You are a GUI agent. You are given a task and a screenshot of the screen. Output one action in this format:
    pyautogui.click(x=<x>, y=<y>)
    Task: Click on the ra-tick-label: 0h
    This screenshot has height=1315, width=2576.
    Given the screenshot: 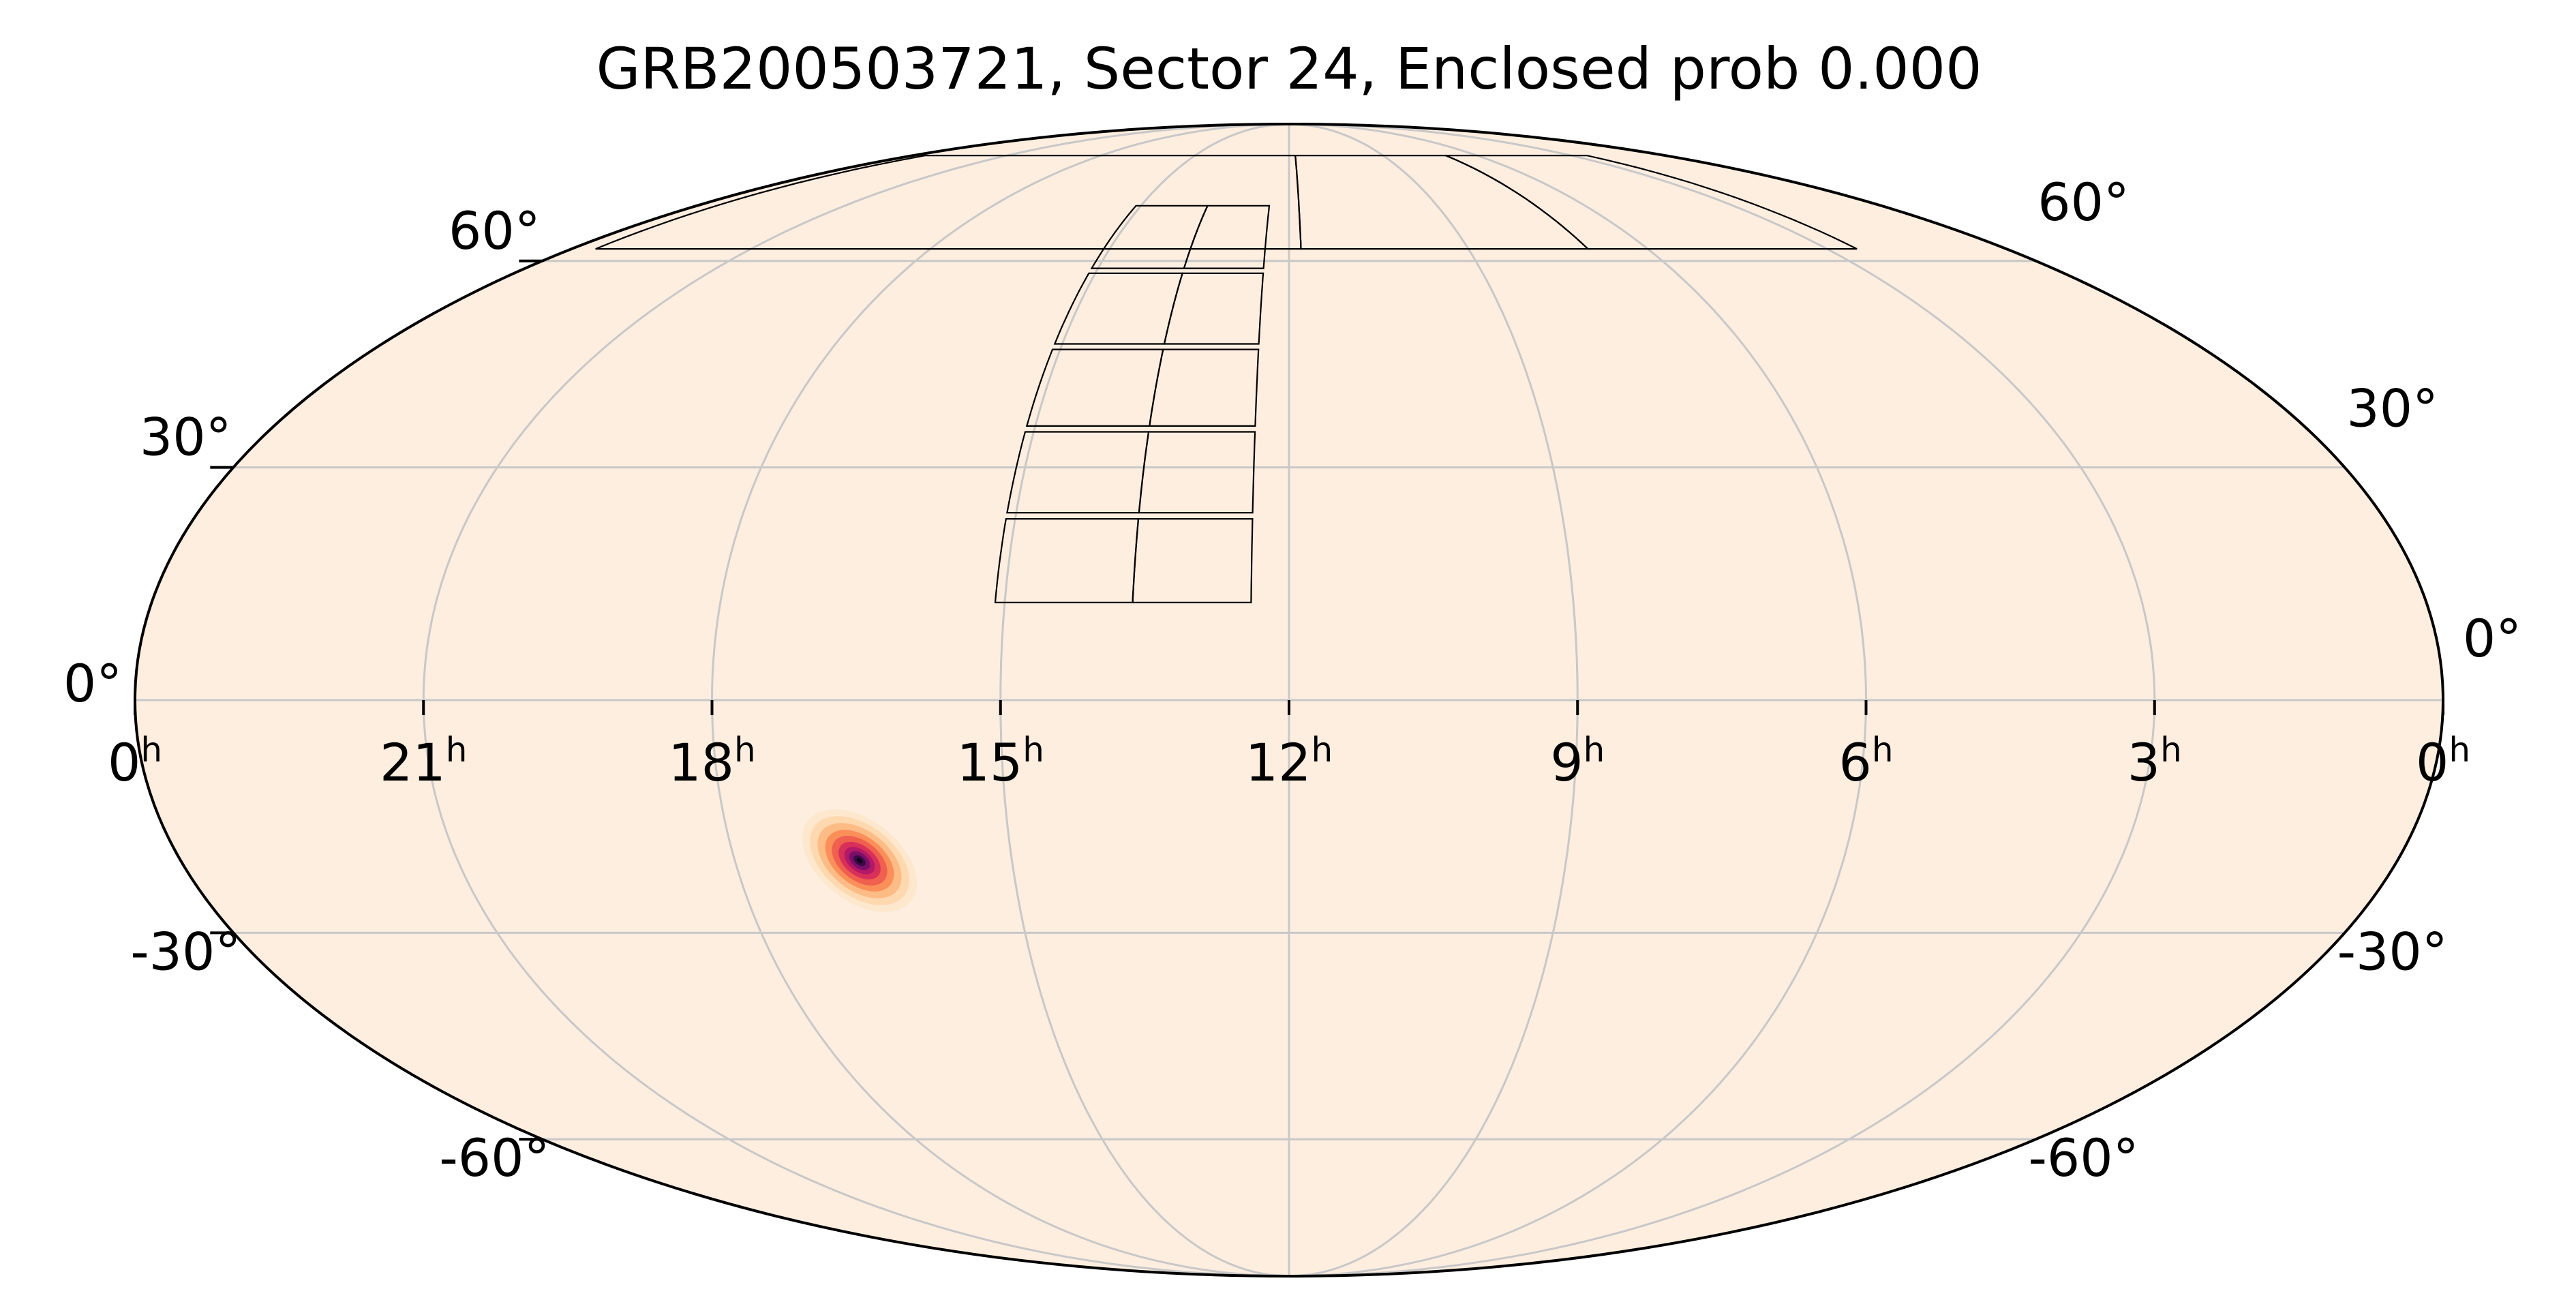 What is the action you would take?
    pyautogui.click(x=2443, y=761)
    